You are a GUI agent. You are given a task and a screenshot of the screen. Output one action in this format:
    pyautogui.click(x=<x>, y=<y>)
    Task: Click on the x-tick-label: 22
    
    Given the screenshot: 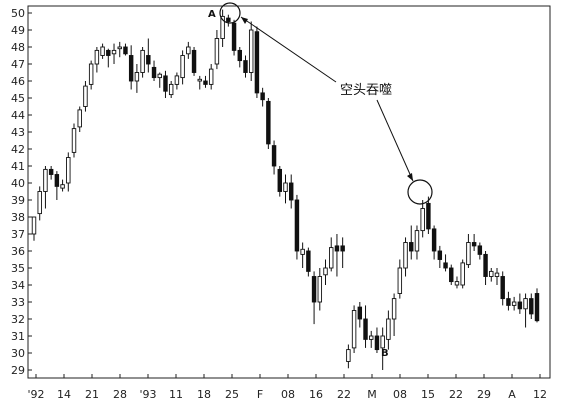 What is the action you would take?
    pyautogui.click(x=456, y=394)
    